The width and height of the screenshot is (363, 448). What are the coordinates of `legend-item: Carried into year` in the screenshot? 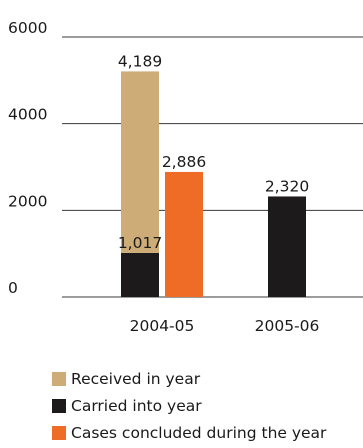 It's located at (189, 405).